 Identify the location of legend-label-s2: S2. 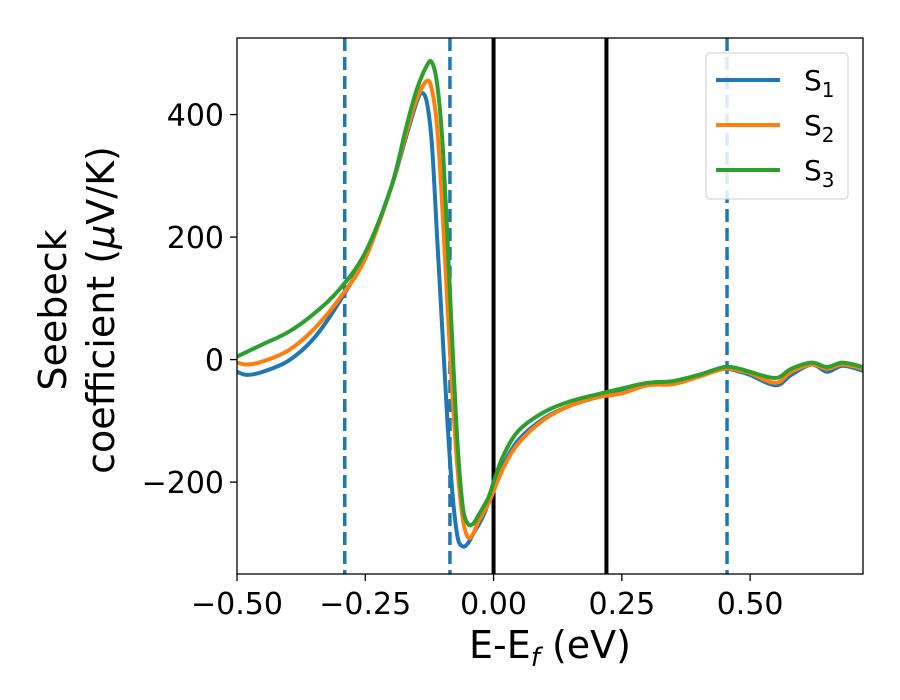
(819, 128).